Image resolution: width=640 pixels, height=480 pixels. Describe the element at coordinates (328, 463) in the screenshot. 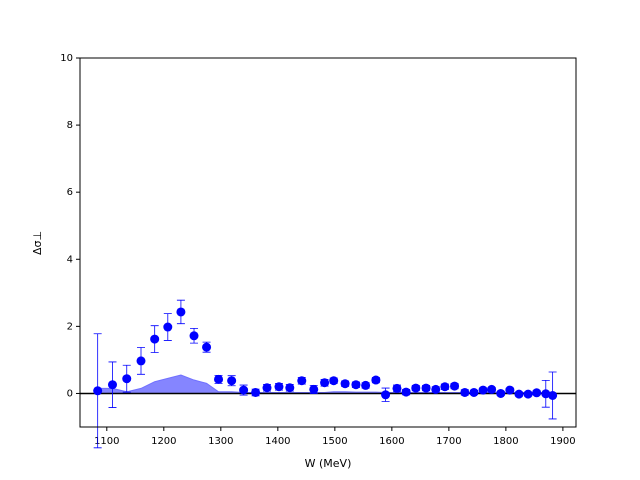

I see `x-axis-label: W (MeV)` at that location.